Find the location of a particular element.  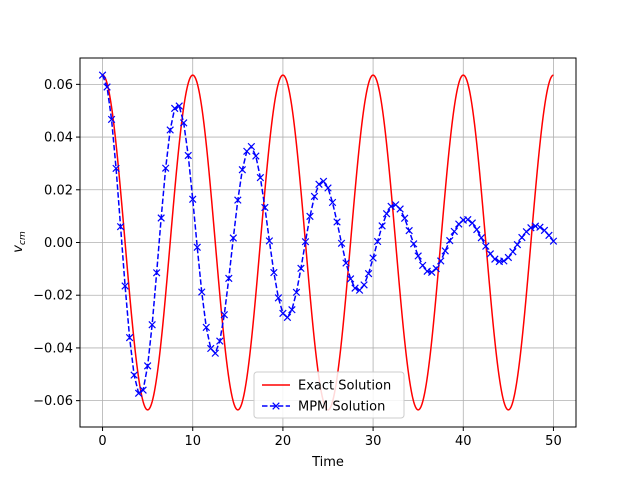

y-axis-label-subscript: cm is located at coordinates (23, 238).